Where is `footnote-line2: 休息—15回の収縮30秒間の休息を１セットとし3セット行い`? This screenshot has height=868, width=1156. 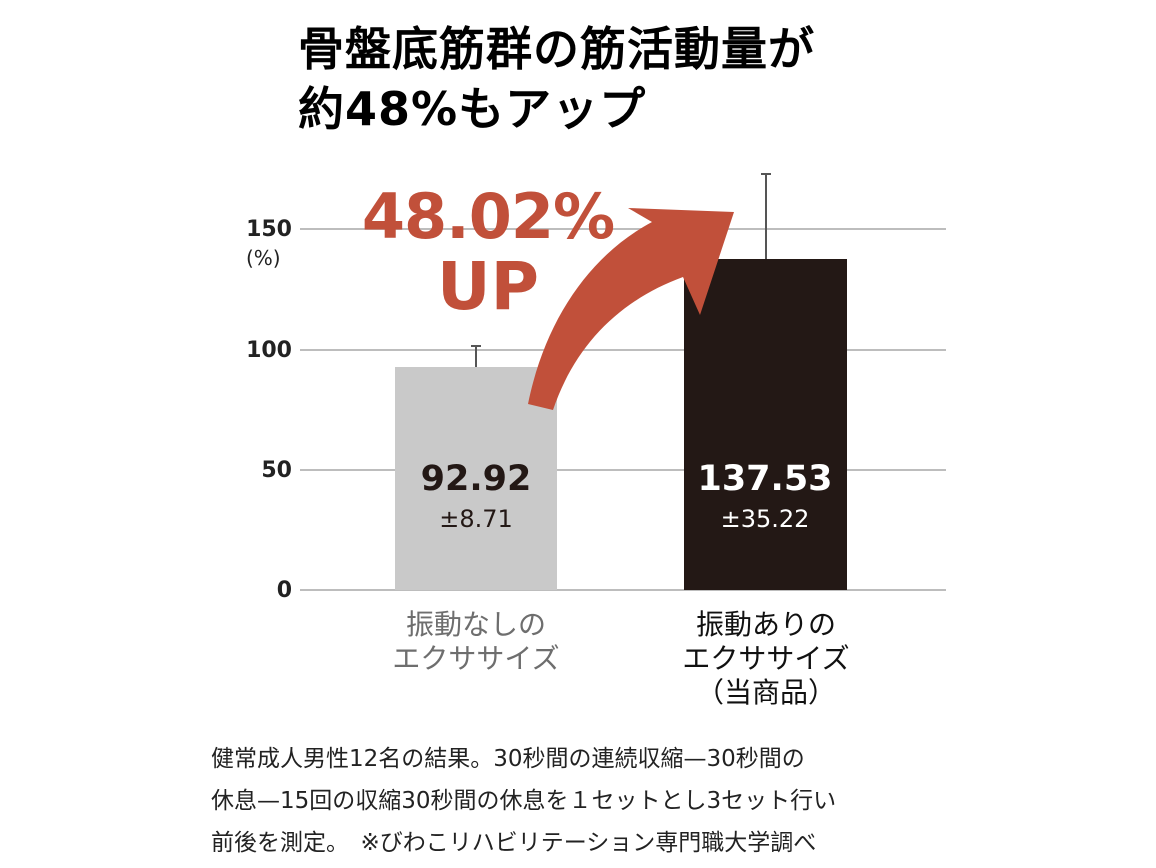
footnote-line2: 休息—15回の収縮30秒間の休息を１セットとし3セット行い is located at coordinates (524, 801).